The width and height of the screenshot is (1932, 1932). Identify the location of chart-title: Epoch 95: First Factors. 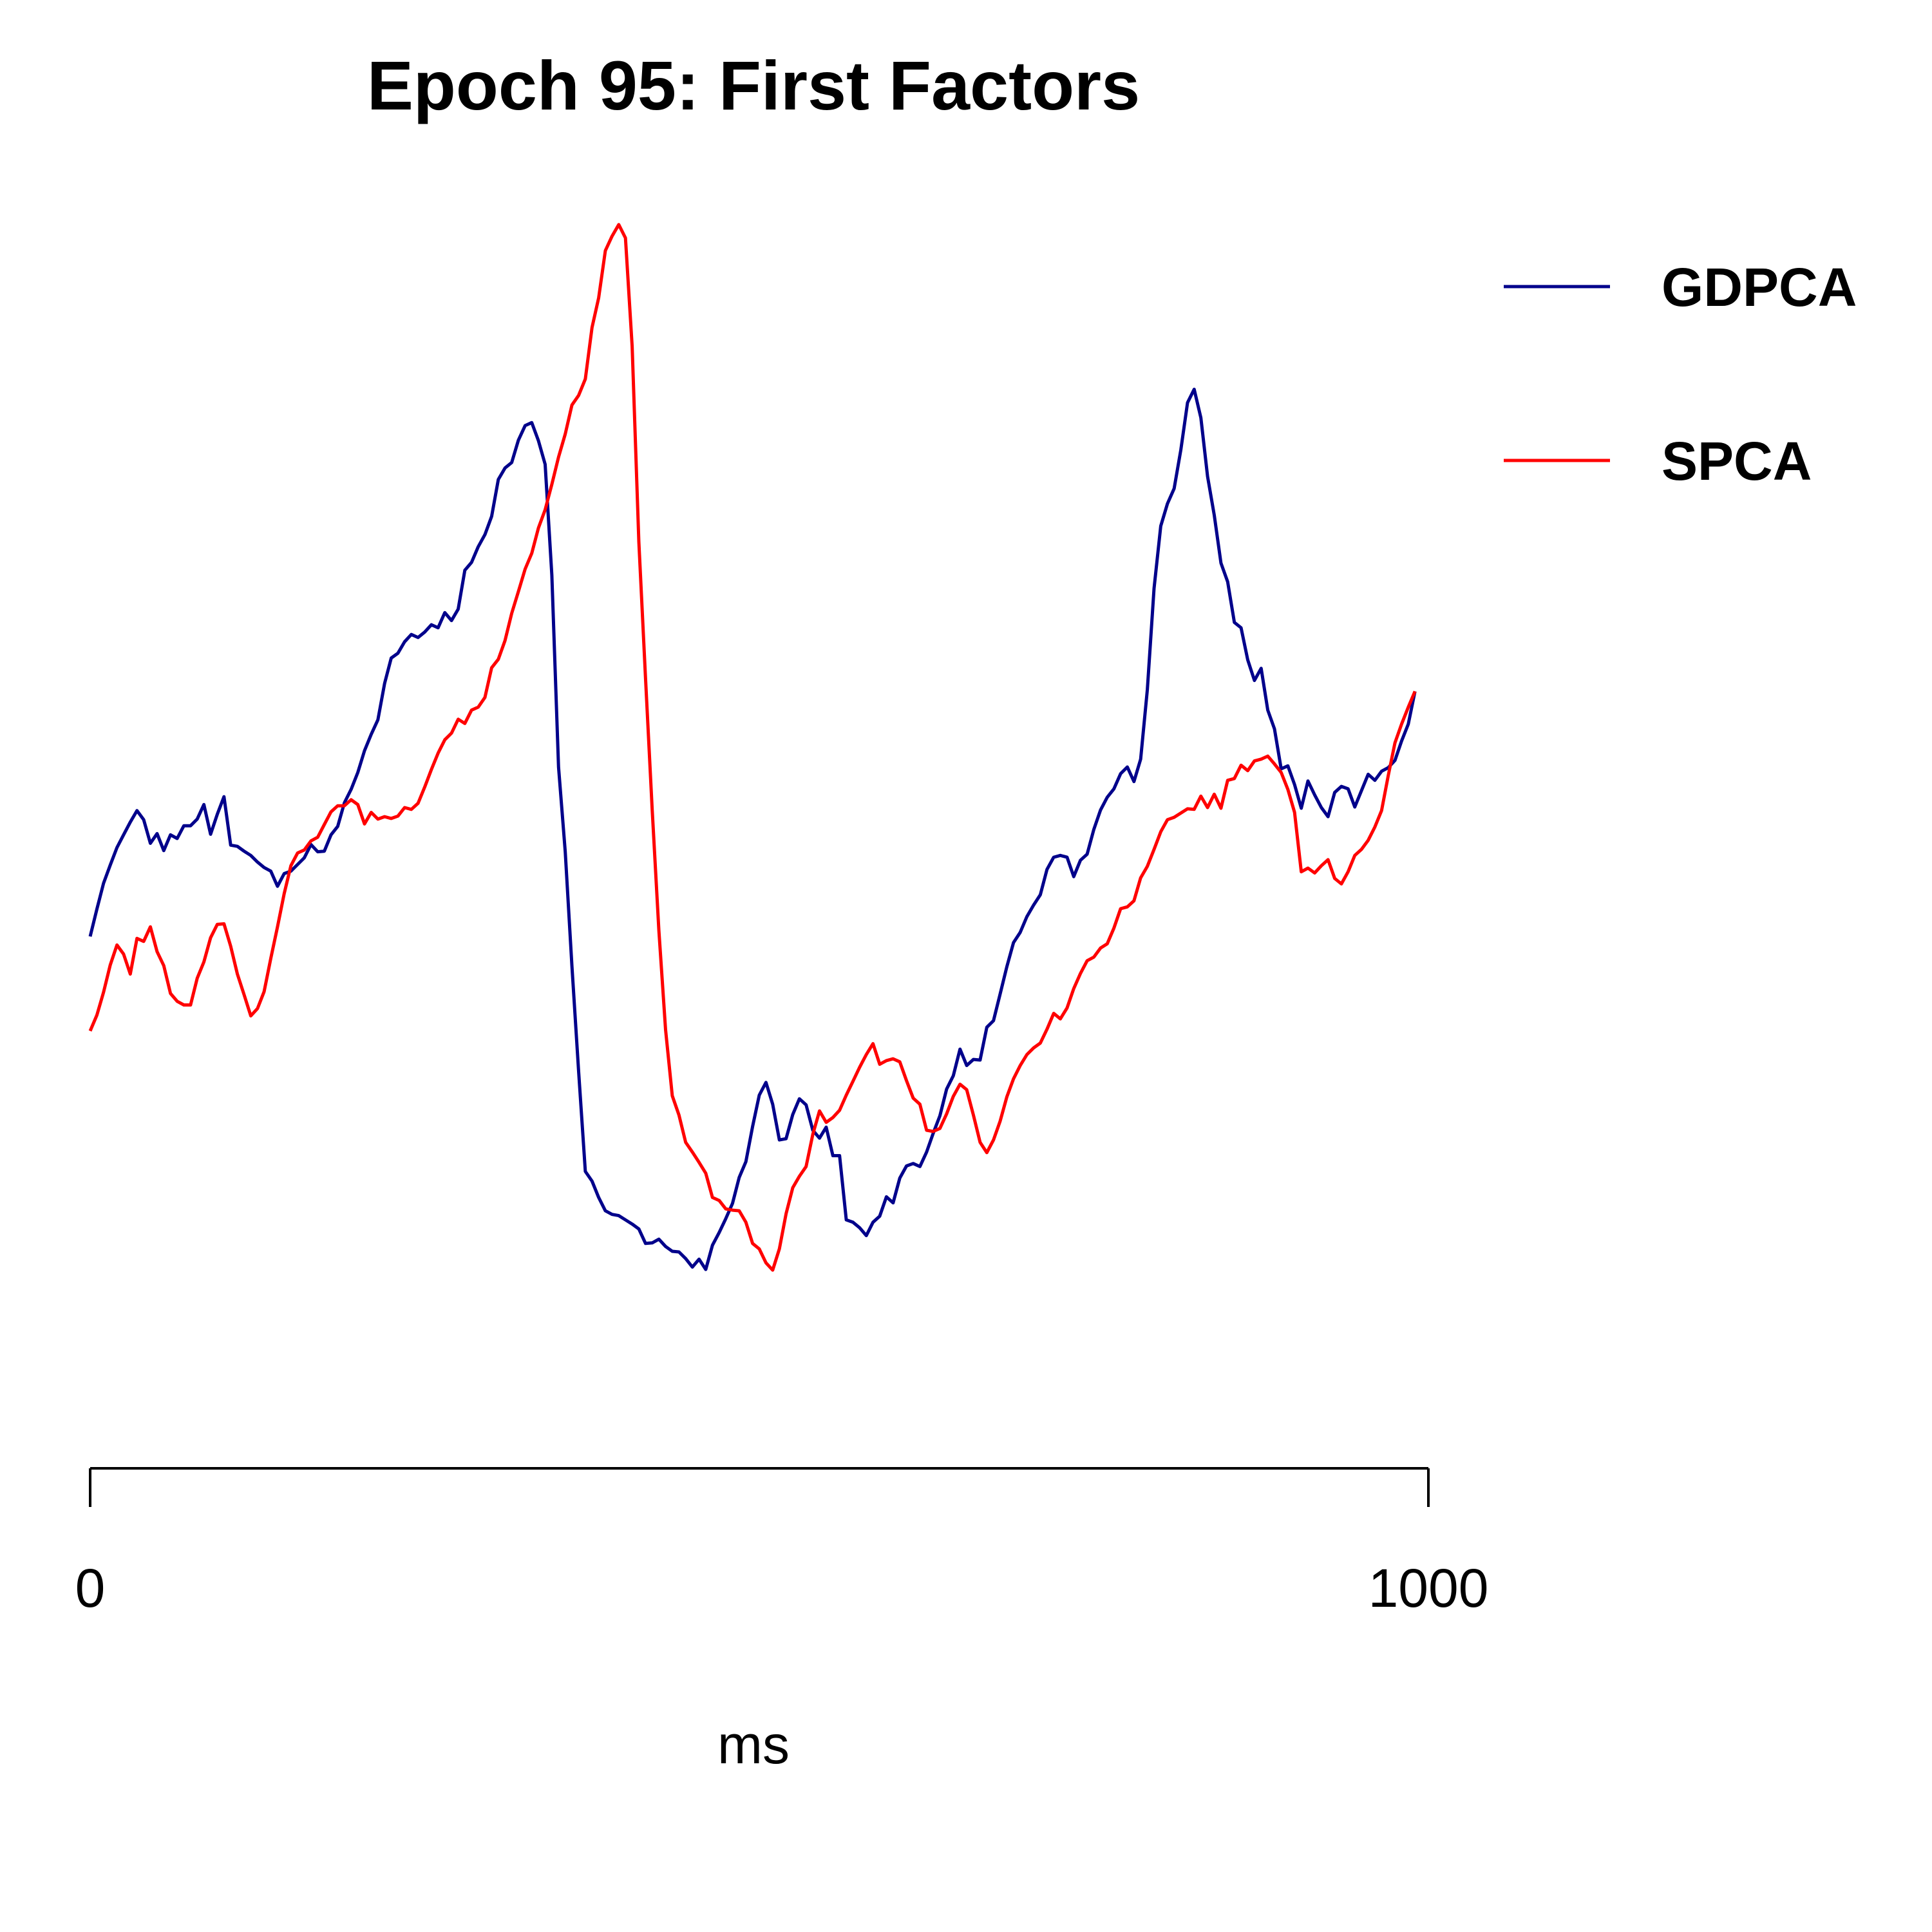
(753, 85).